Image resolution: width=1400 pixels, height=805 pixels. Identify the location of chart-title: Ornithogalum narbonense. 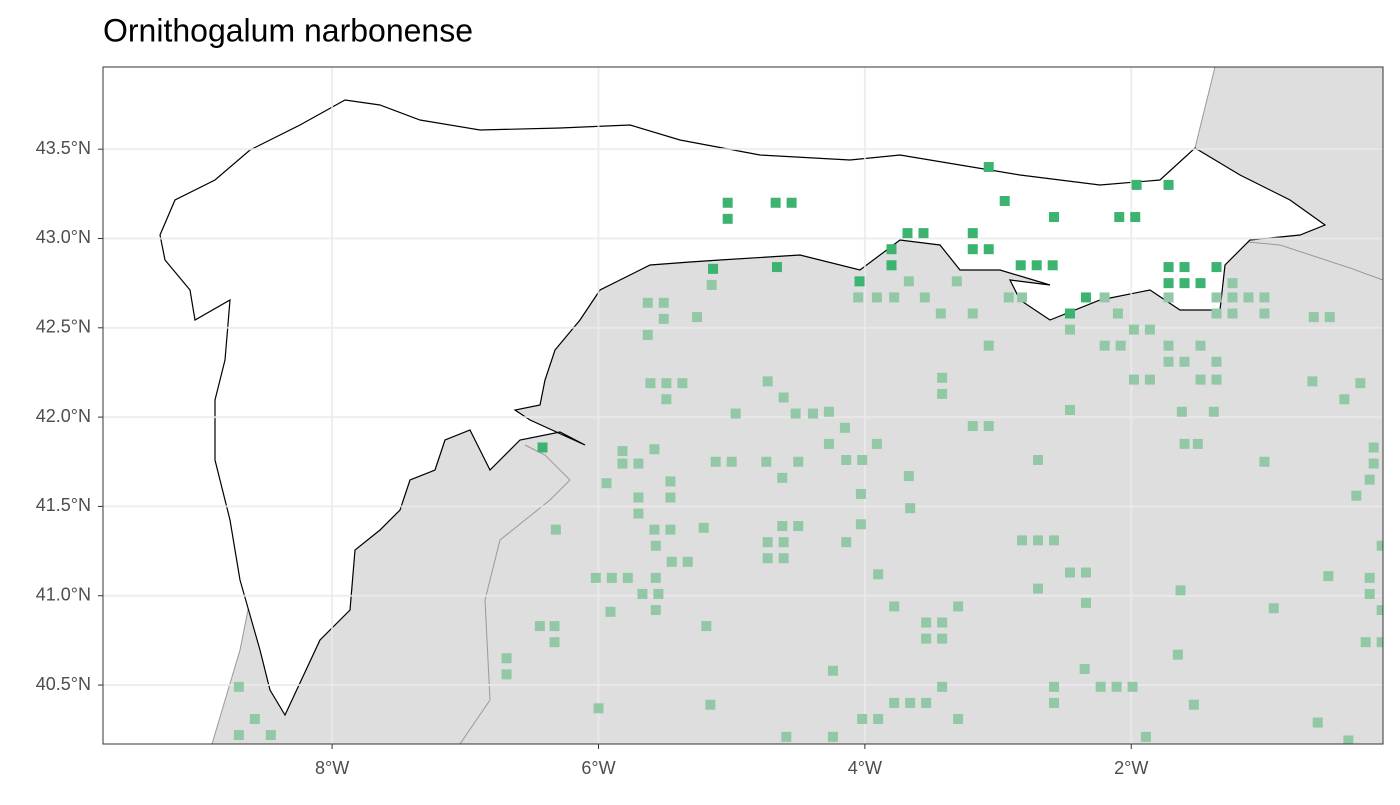
(288, 30).